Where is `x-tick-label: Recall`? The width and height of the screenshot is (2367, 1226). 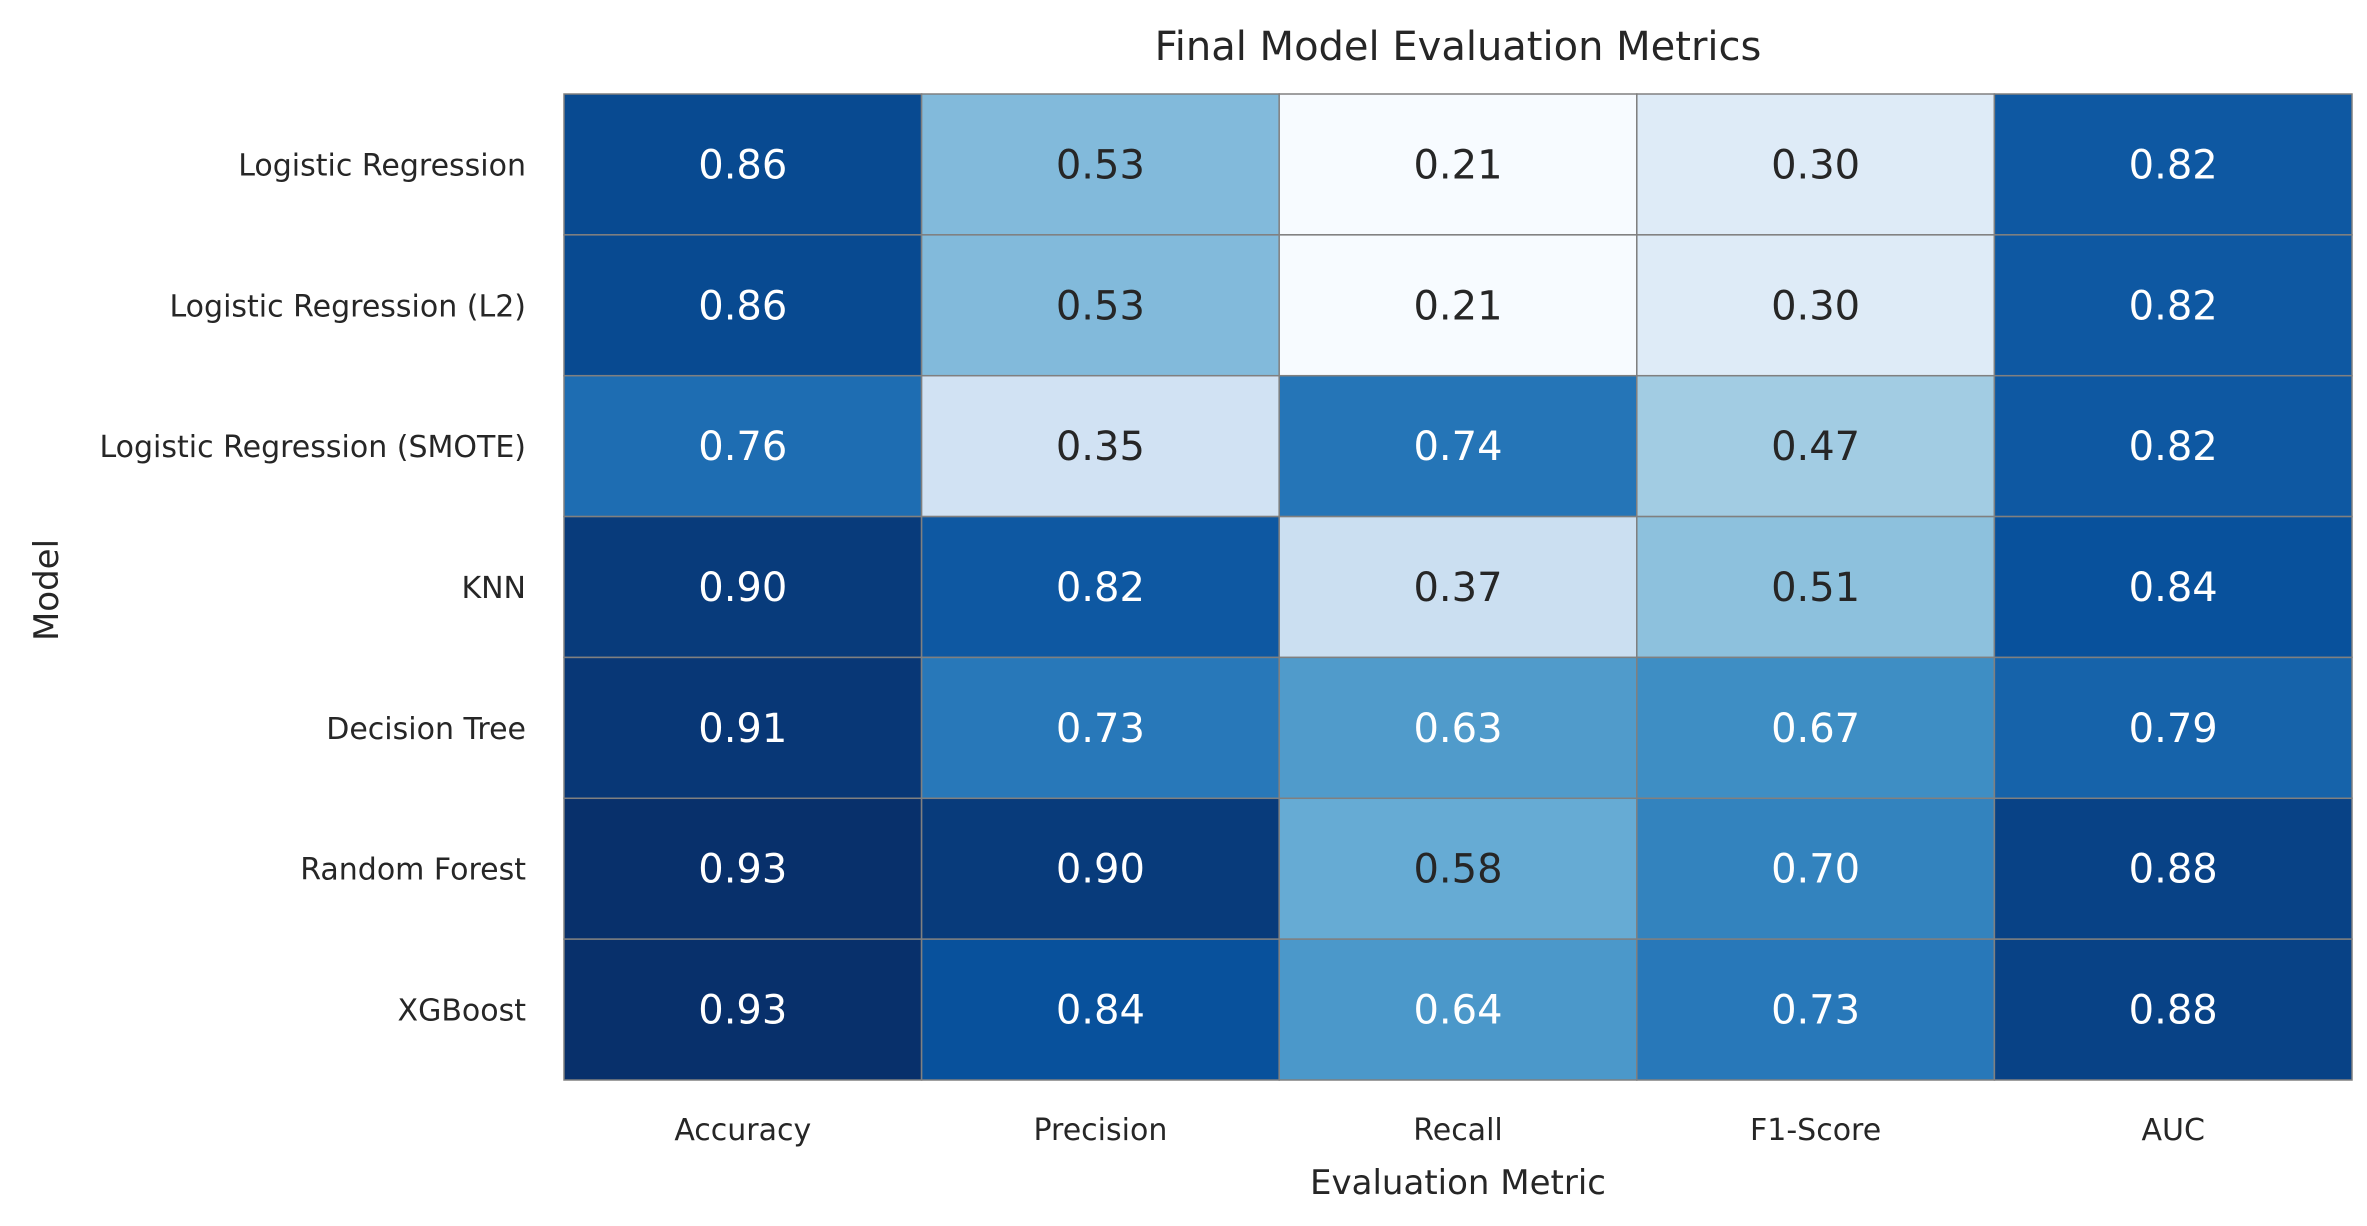 x-tick-label: Recall is located at coordinates (1458, 1130).